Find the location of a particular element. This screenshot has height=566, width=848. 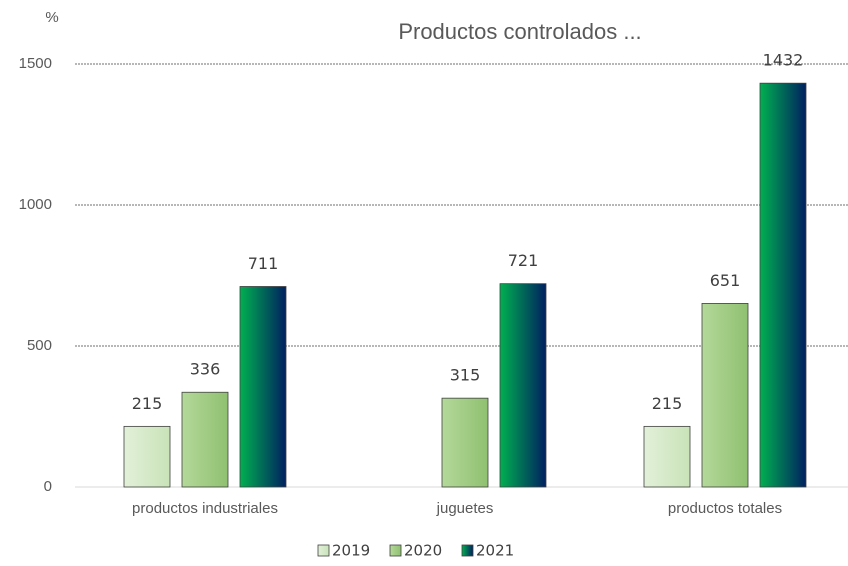

value-label: 315 is located at coordinates (465, 375).